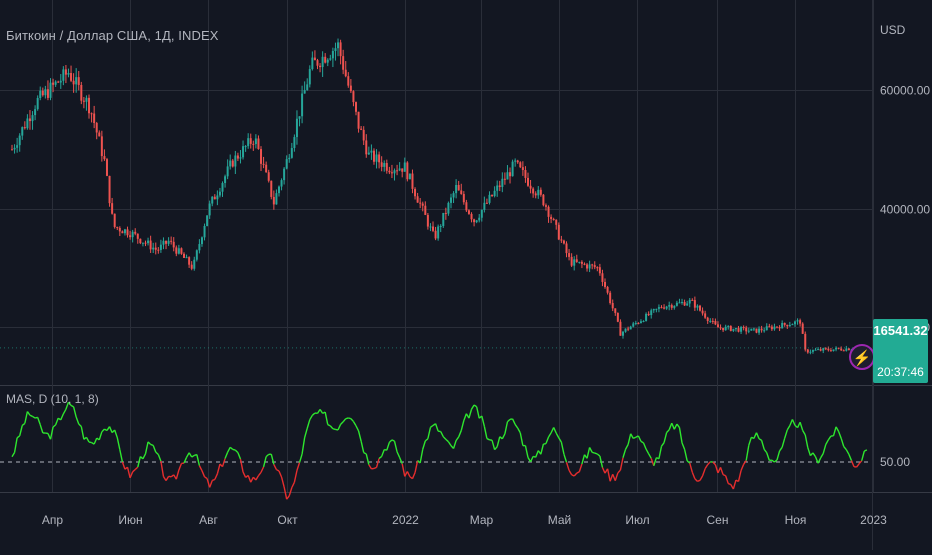  What do you see at coordinates (893, 30) in the screenshot?
I see `axis-currency-label: USD` at bounding box center [893, 30].